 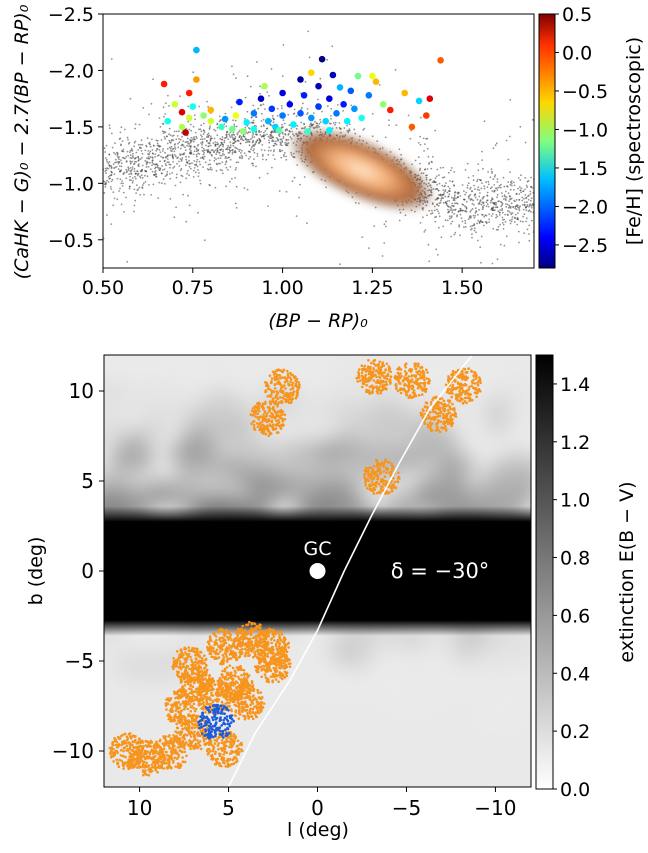 I want to click on colorbar-tick-label: 0.5, so click(x=577, y=15).